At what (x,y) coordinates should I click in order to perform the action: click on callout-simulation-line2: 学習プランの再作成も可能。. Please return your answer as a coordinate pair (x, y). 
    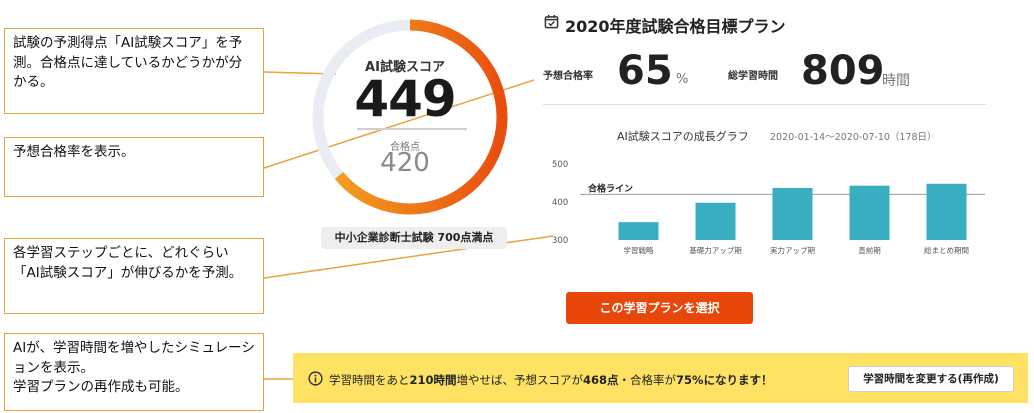
    Looking at the image, I should click on (101, 387).